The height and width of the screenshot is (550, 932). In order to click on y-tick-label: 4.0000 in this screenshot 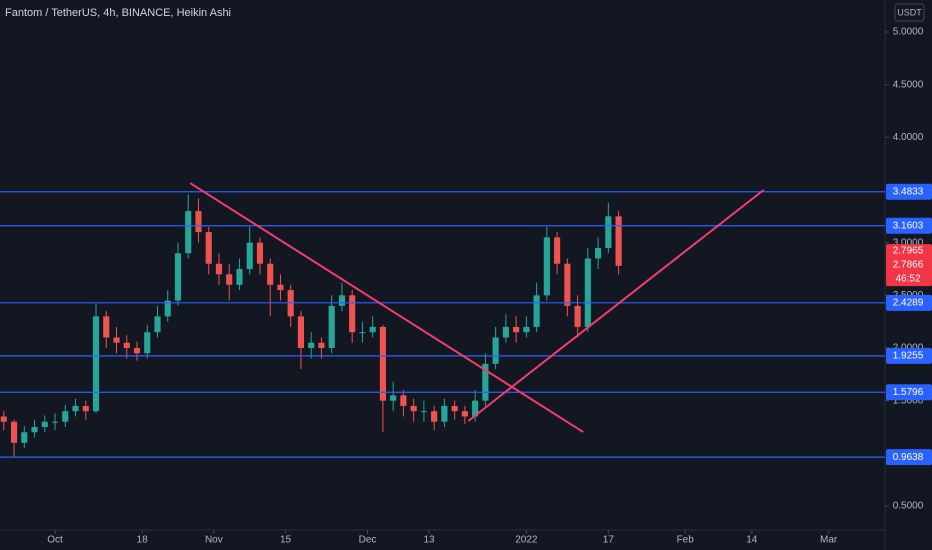, I will do `click(908, 137)`.